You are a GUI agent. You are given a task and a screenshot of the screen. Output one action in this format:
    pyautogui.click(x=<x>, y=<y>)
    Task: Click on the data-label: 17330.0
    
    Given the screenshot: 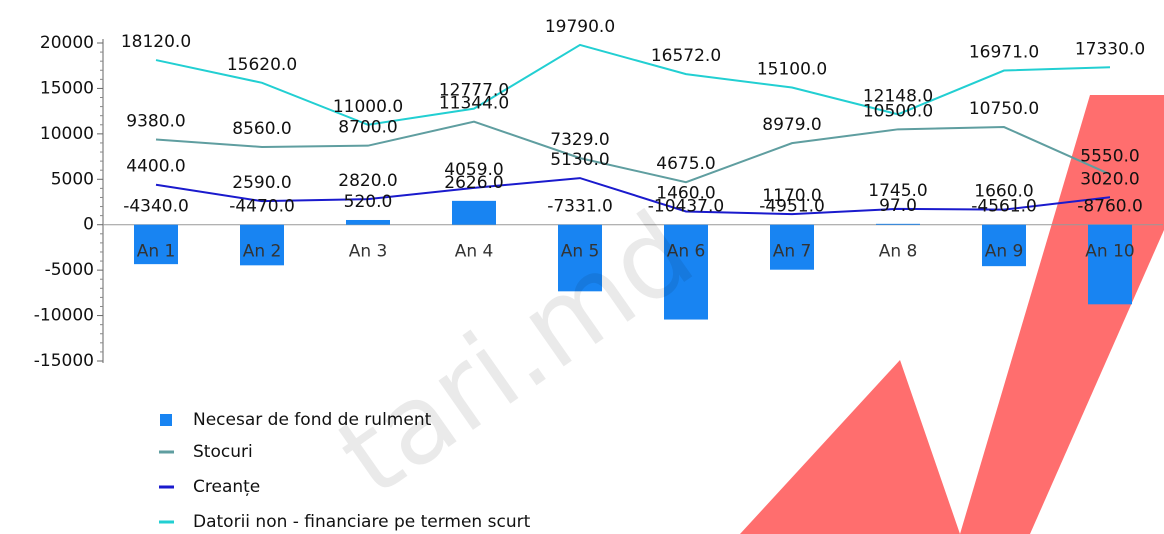 What is the action you would take?
    pyautogui.click(x=1110, y=49)
    